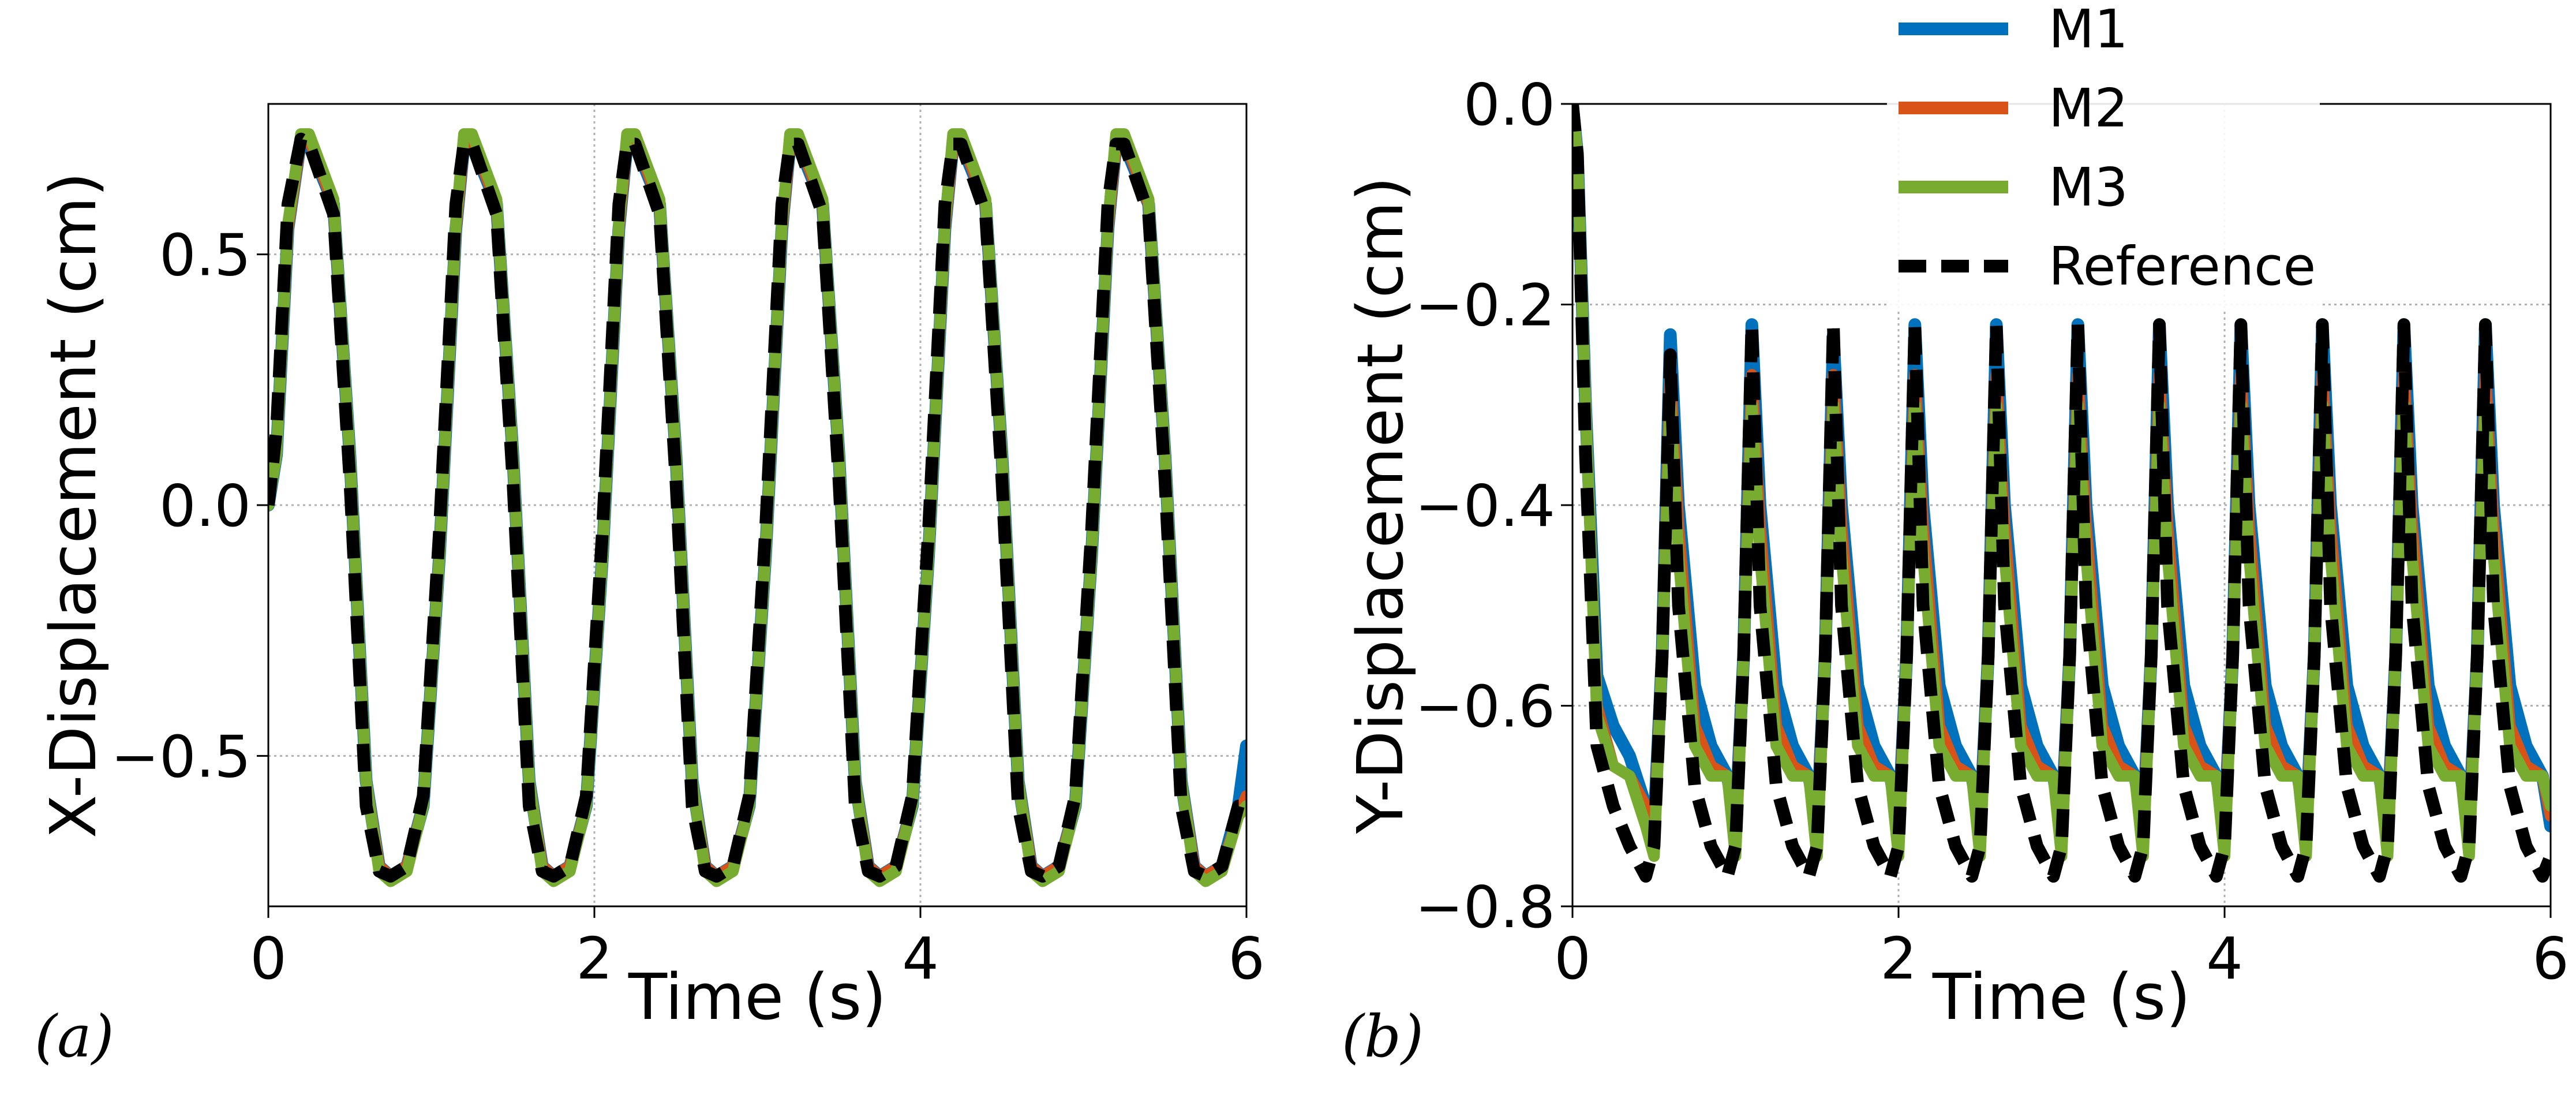 This screenshot has height=1098, width=2576. I want to click on panel-b-xlabel: Time (s), so click(2061, 997).